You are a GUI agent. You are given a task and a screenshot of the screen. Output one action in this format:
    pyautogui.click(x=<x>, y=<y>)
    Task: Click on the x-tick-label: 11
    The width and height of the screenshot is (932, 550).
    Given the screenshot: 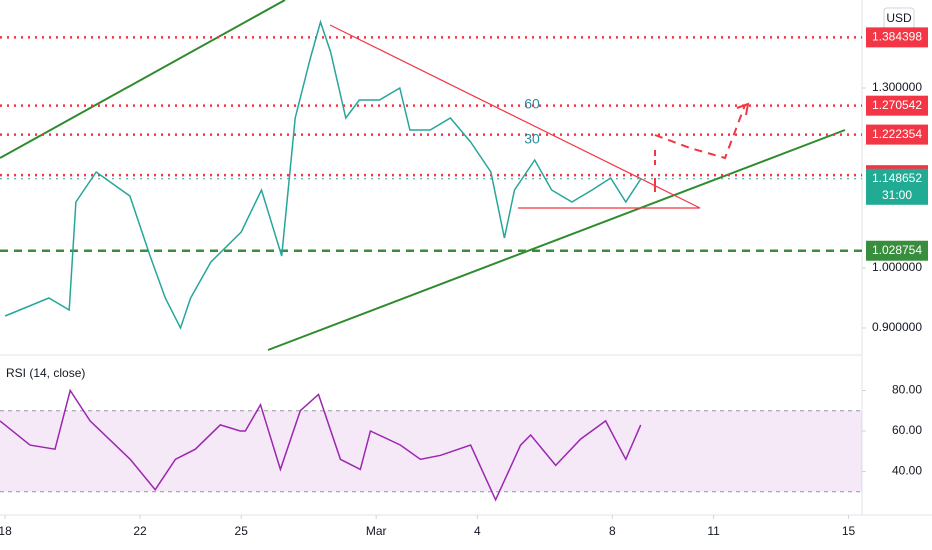 What is the action you would take?
    pyautogui.click(x=713, y=531)
    